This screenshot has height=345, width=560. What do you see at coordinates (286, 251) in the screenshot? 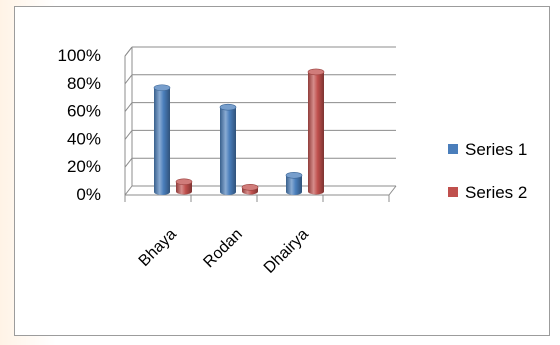
I see `x-tick-label: Dhairya` at bounding box center [286, 251].